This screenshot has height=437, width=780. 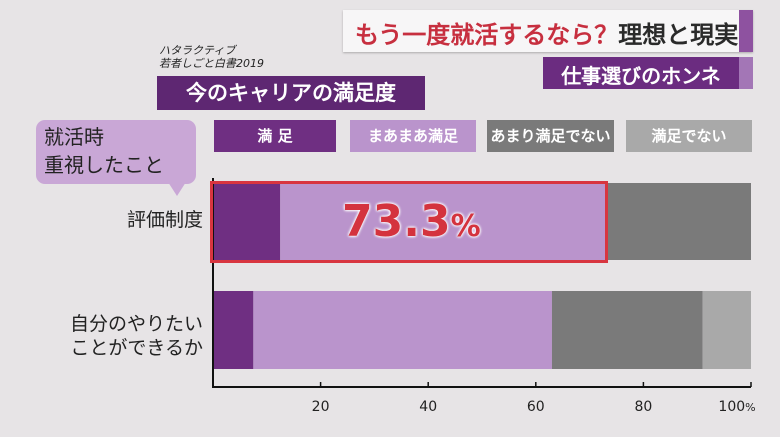 I want to click on x-tick-label-60: 60, so click(x=536, y=407).